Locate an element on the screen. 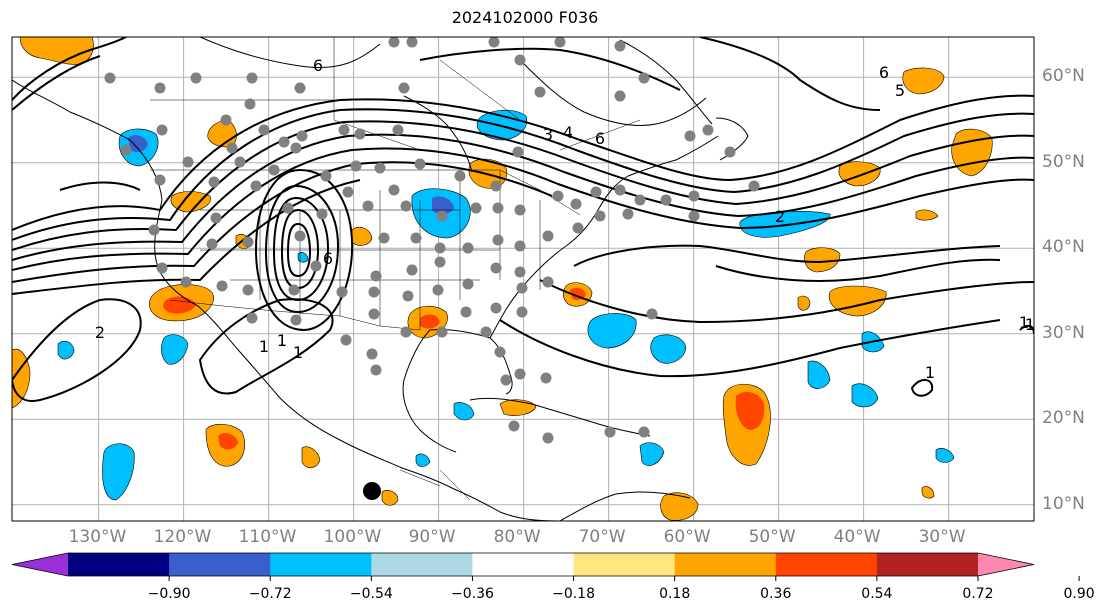 The width and height of the screenshot is (1105, 615). colorbar-tick-label: −0.72 is located at coordinates (270, 594).